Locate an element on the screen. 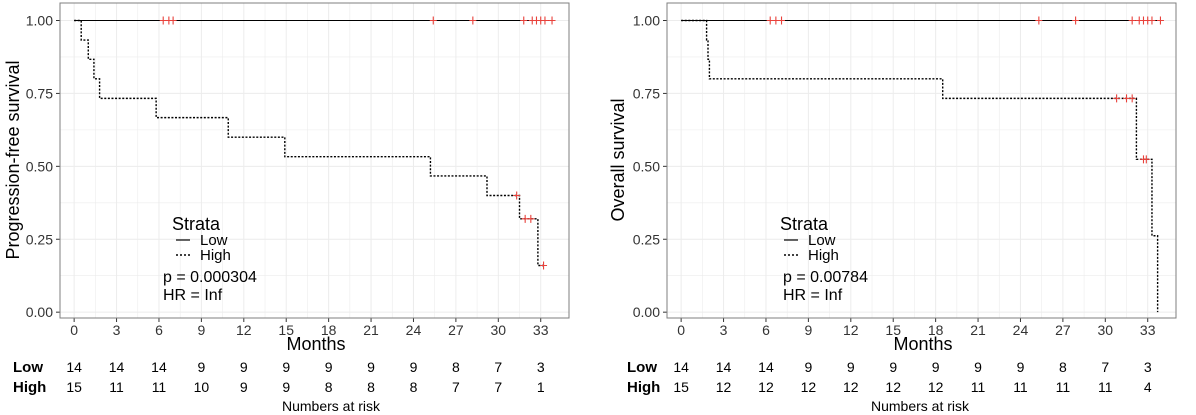 Image resolution: width=1196 pixels, height=415 pixels. os-risk-value-low: 3 is located at coordinates (1148, 367).